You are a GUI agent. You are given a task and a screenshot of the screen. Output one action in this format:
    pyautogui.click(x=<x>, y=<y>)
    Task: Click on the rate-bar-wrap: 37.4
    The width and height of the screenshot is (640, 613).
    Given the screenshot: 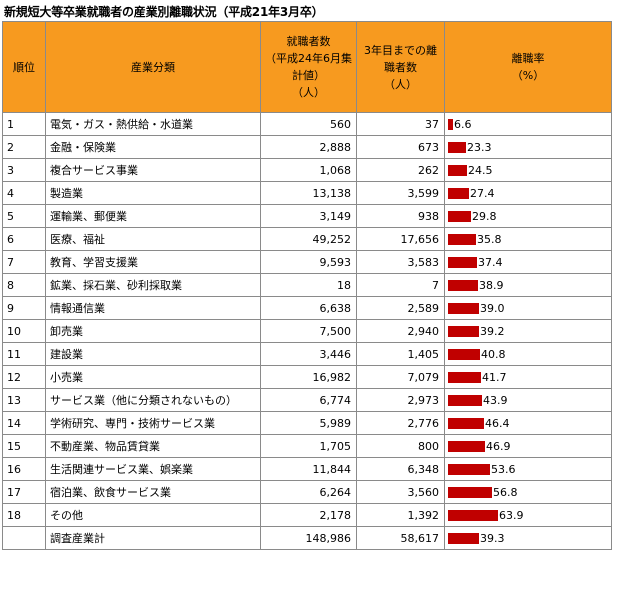 What is the action you would take?
    pyautogui.click(x=529, y=262)
    